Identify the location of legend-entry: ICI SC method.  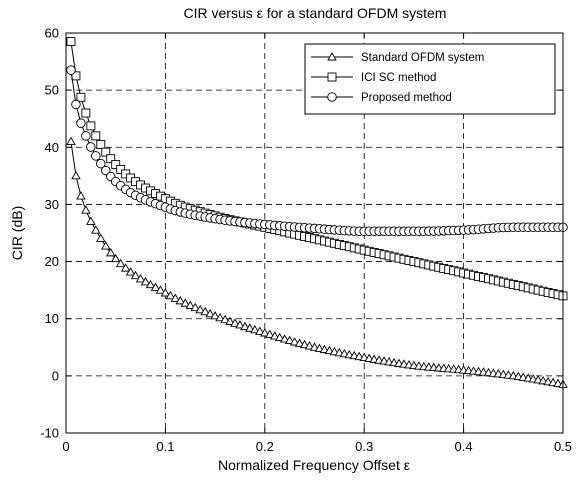
(373, 78).